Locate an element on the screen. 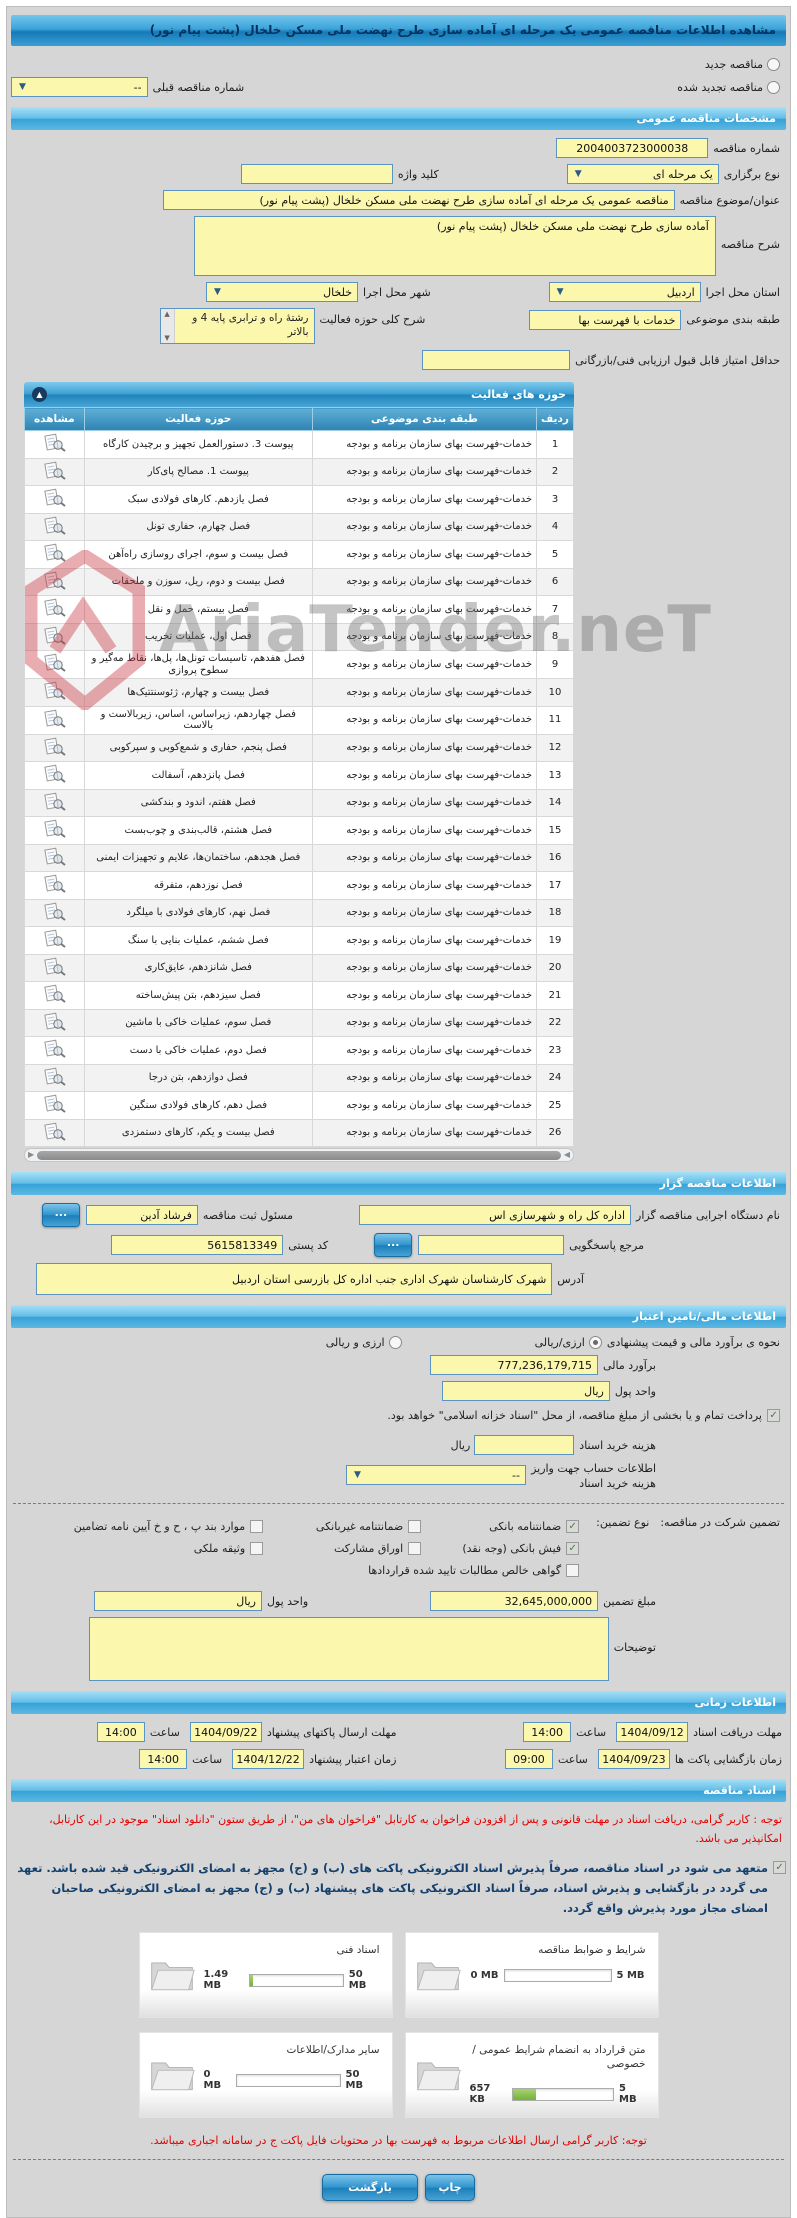 This screenshot has height=2218, width=797. guarantee-option: موارد بند پ ، ح و خ آیین نامه تضامین is located at coordinates (169, 1526).